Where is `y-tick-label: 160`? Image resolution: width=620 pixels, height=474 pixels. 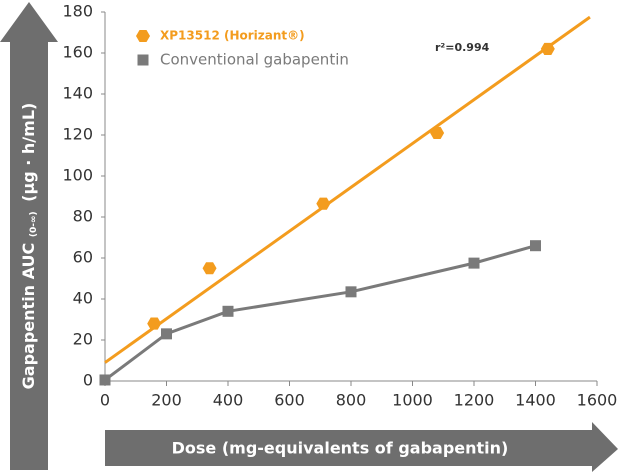 y-tick-label: 160 is located at coordinates (77, 52).